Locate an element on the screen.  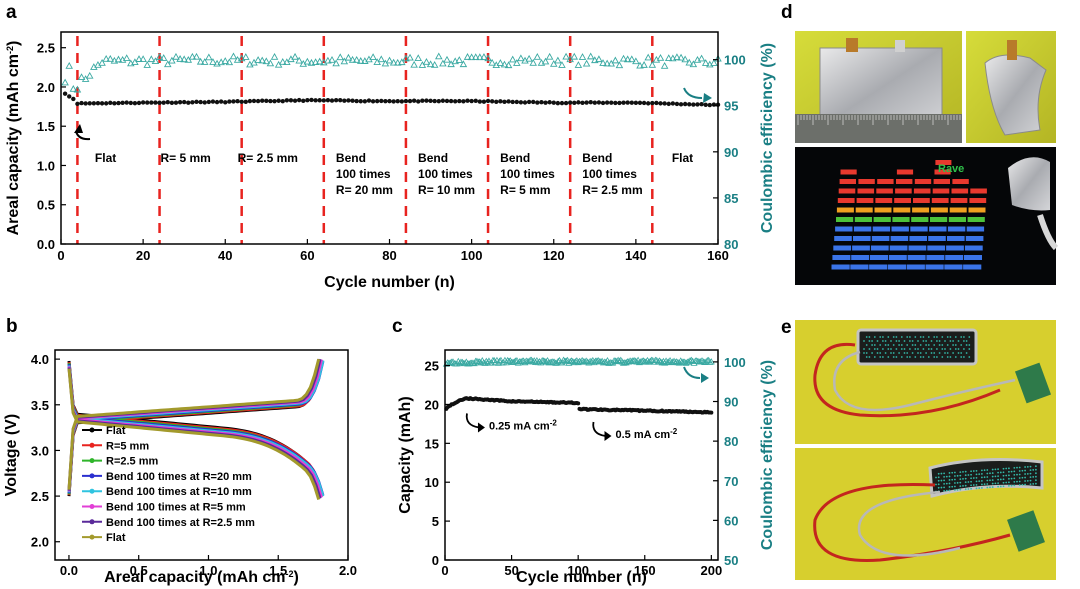
segment-label: R= 10 mm is located at coordinates (446, 190).